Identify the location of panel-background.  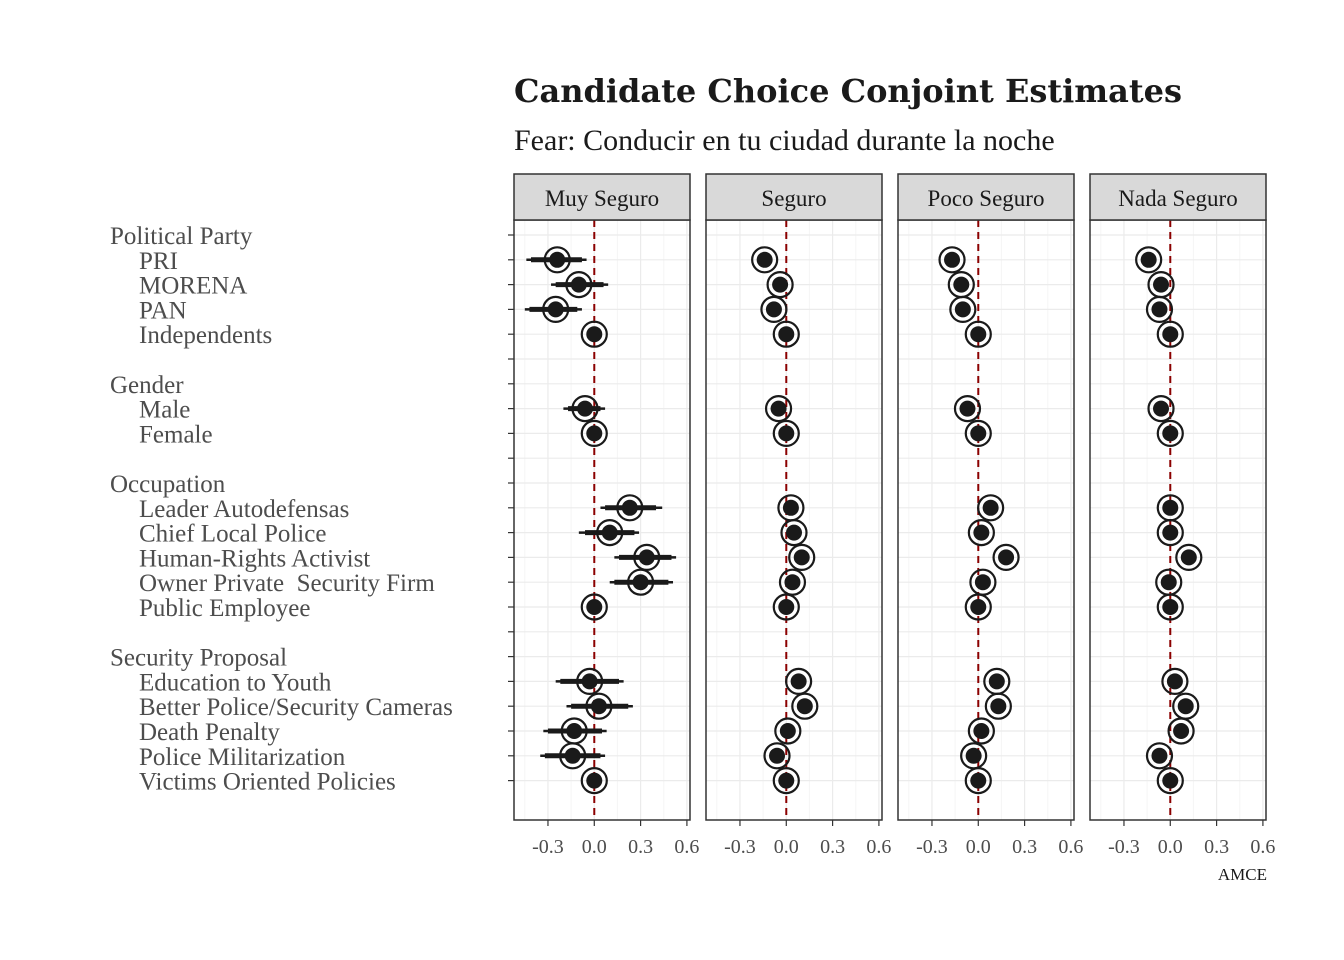
(602, 520).